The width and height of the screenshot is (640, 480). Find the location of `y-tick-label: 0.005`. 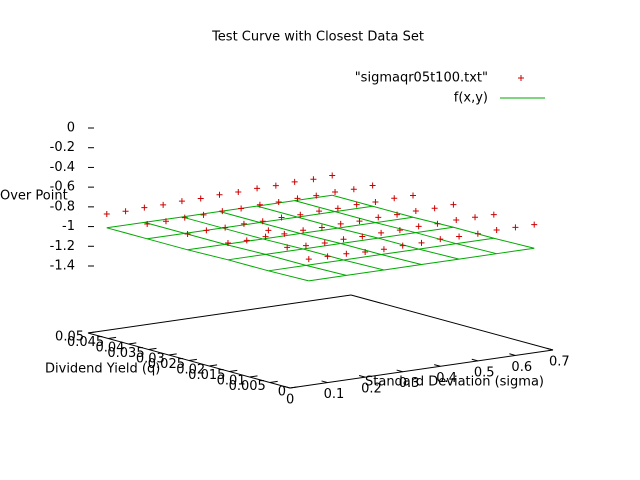

y-tick-label: 0.005 is located at coordinates (247, 386).